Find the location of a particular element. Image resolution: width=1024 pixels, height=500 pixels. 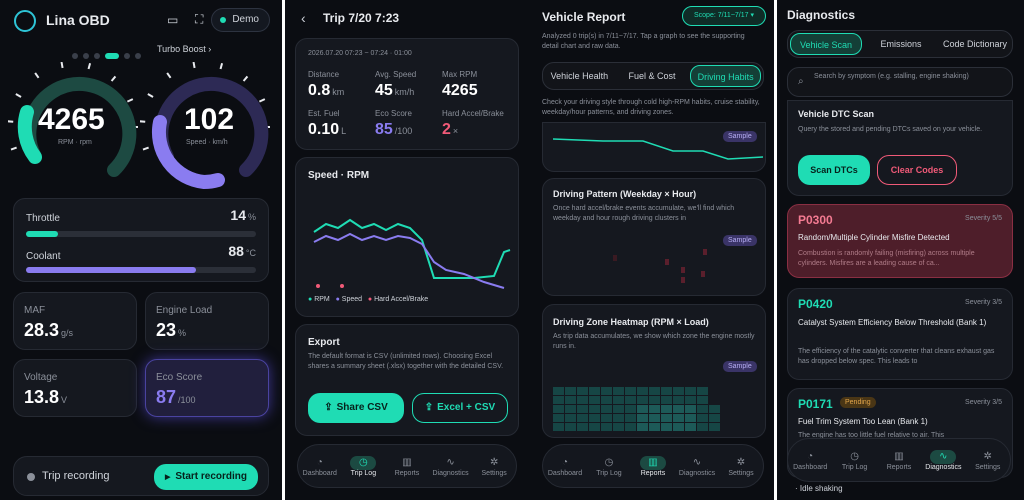

chart-title: Speed · RPM is located at coordinates (339, 175).